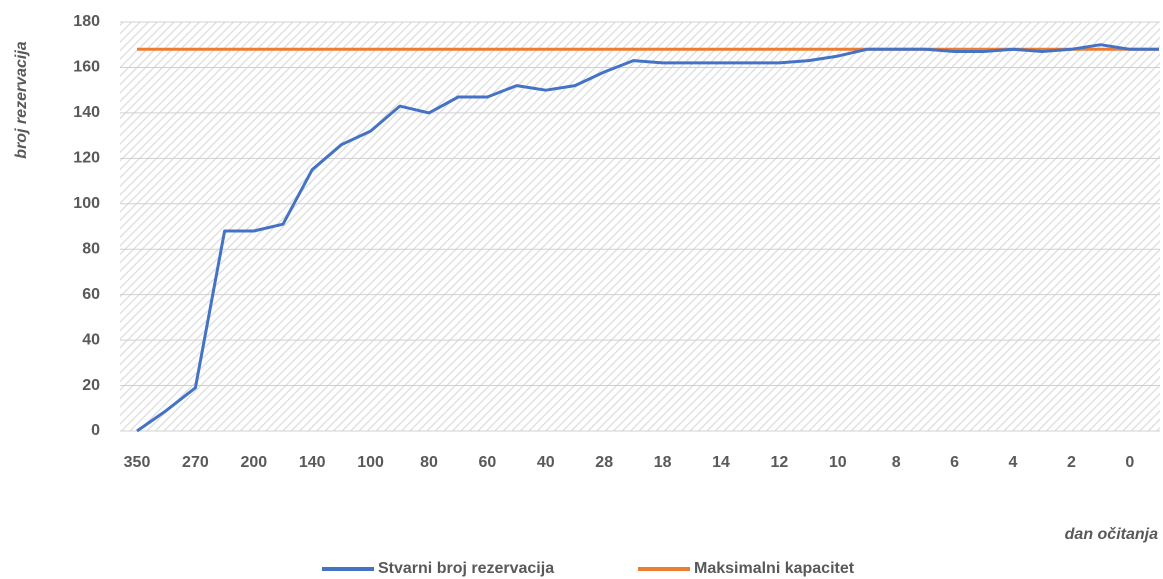 Image resolution: width=1163 pixels, height=579 pixels. I want to click on x-tick-label: 270, so click(195, 462).